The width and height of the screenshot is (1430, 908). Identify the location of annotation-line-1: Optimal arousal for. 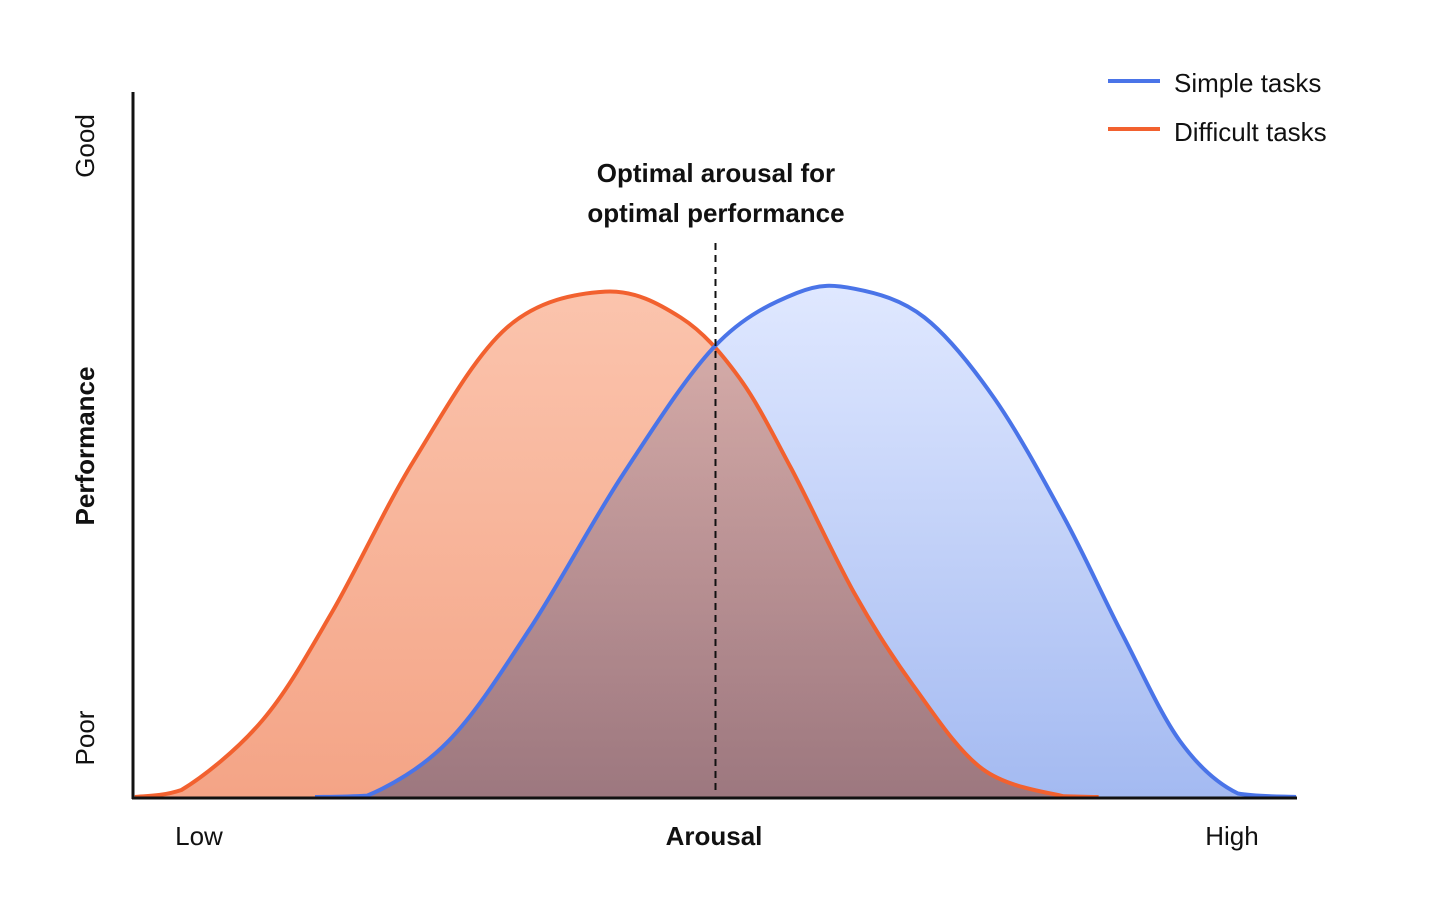
(716, 173).